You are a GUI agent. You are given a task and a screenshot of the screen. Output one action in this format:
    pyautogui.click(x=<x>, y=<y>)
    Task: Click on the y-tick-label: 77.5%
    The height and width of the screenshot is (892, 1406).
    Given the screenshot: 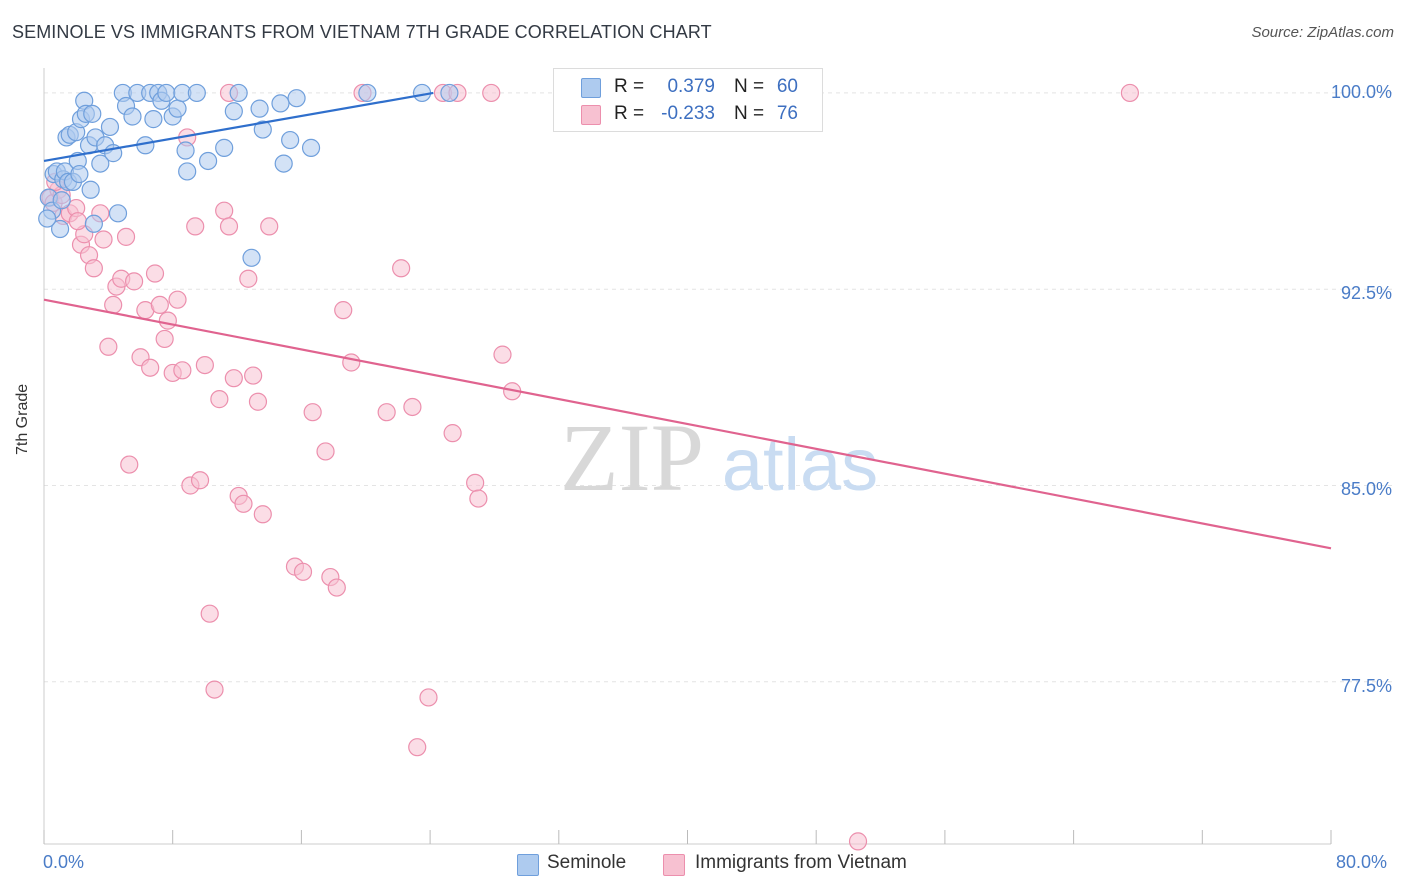 What is the action you would take?
    pyautogui.click(x=1366, y=685)
    